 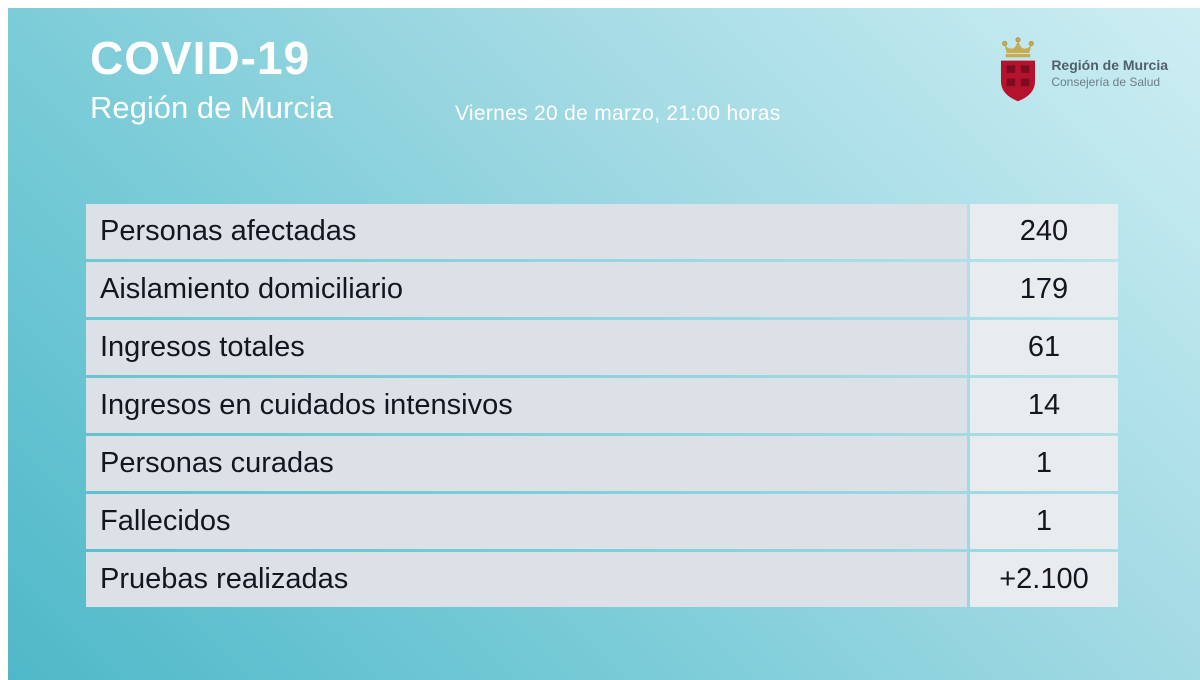 I want to click on table-row: Personas afectadas 240, so click(x=602, y=231).